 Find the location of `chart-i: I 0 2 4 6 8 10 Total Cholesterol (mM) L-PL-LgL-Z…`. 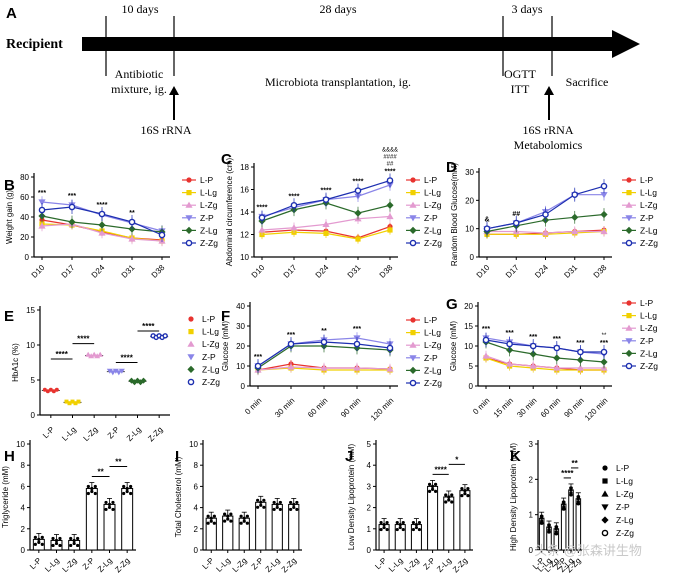

chart-i: I 0 2 4 6 8 10 Total Cholesterol (mM) L-PL-LgL-Z… is located at coordinates (238, 507).